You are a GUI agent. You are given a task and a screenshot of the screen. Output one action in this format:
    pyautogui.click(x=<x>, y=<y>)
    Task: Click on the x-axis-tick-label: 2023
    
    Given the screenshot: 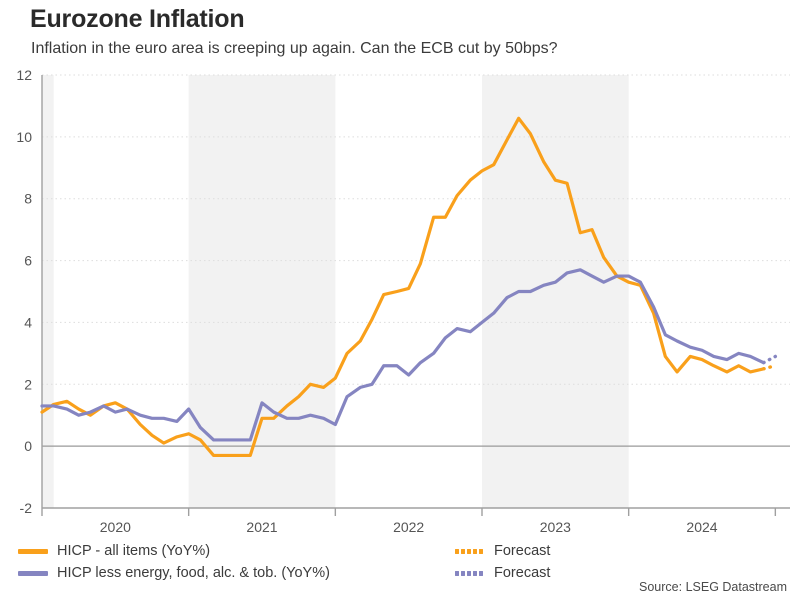 What is the action you would take?
    pyautogui.click(x=555, y=527)
    